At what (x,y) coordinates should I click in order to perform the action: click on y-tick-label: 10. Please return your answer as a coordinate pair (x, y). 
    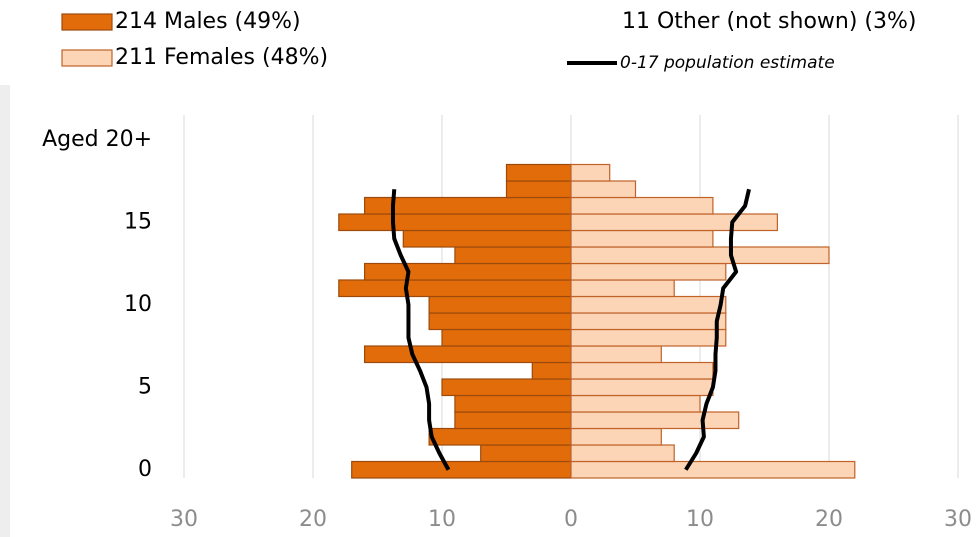
    Looking at the image, I should click on (138, 304).